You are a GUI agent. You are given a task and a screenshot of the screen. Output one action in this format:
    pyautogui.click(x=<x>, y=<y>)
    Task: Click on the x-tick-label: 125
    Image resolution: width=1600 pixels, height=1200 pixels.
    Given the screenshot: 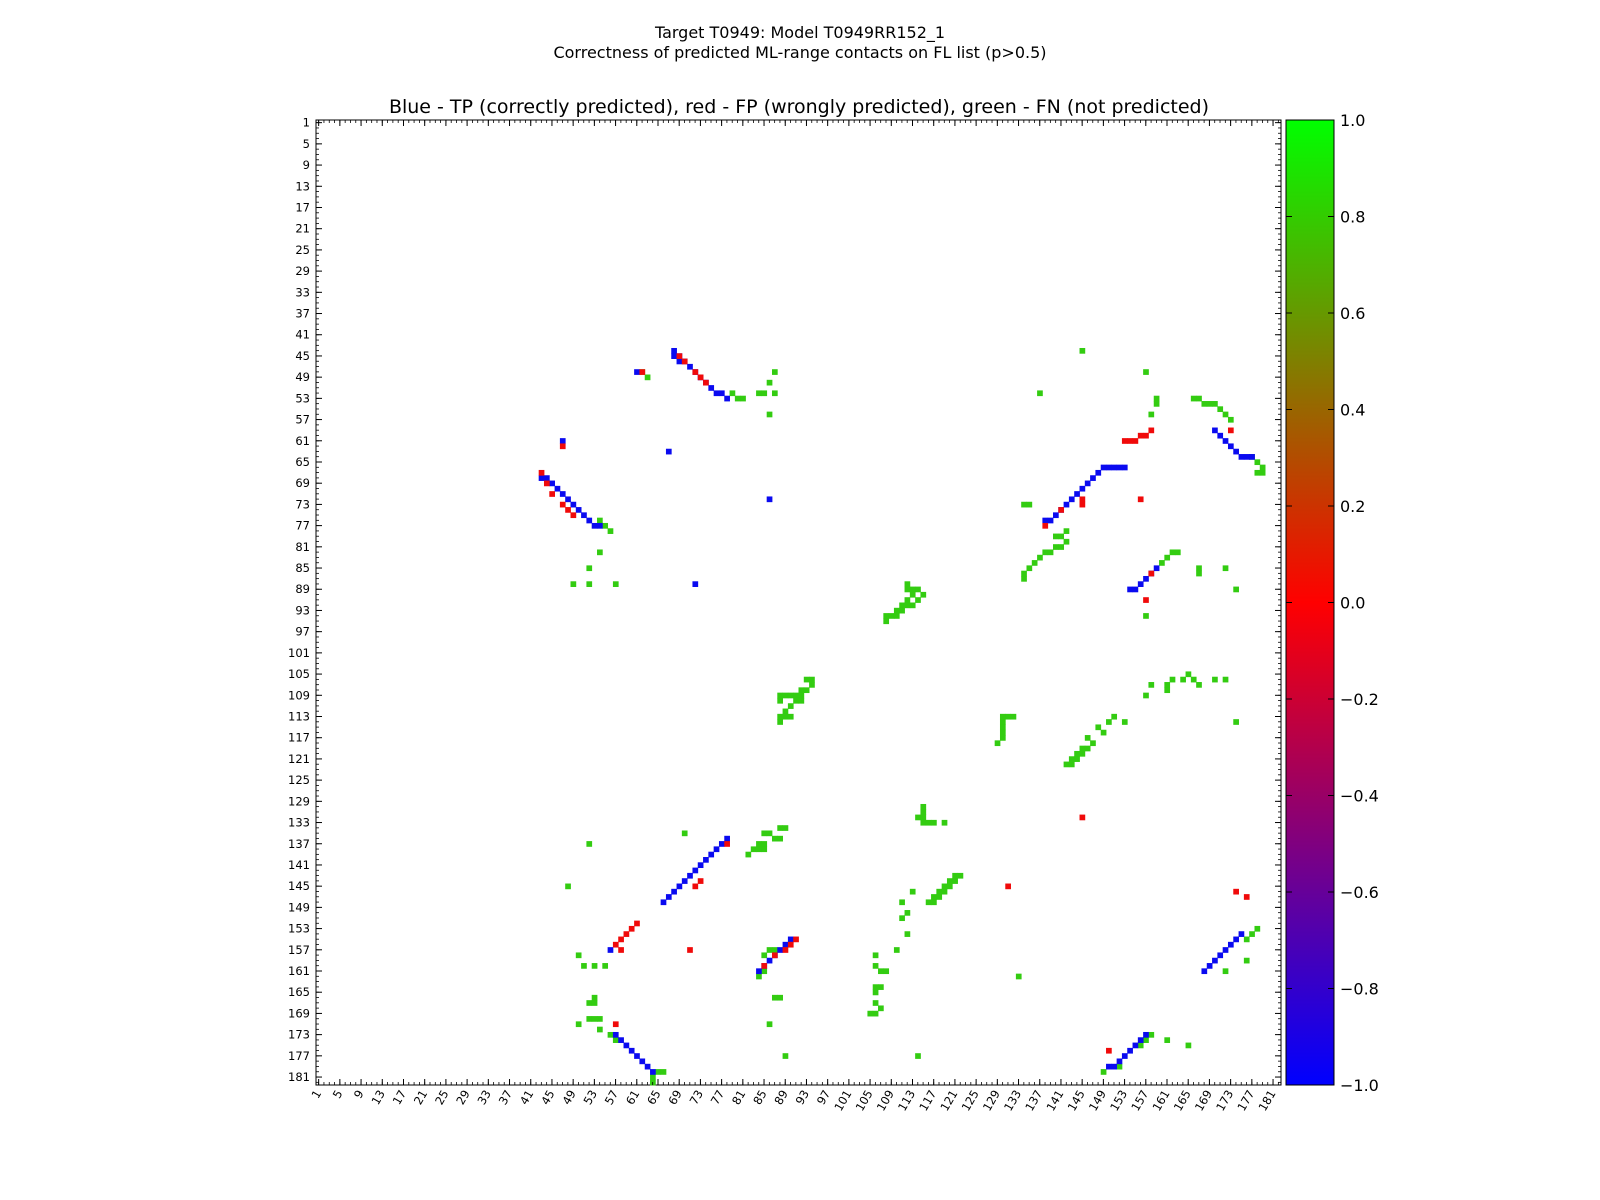 What is the action you would take?
    pyautogui.click(x=970, y=1101)
    